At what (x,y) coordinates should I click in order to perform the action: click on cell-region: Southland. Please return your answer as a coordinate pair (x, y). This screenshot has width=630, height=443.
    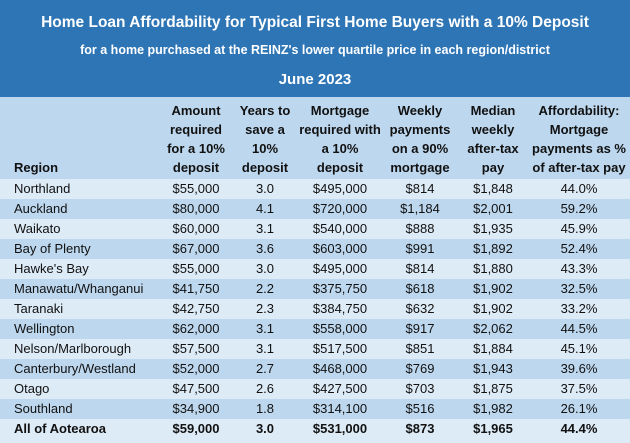
    Looking at the image, I should click on (80, 409).